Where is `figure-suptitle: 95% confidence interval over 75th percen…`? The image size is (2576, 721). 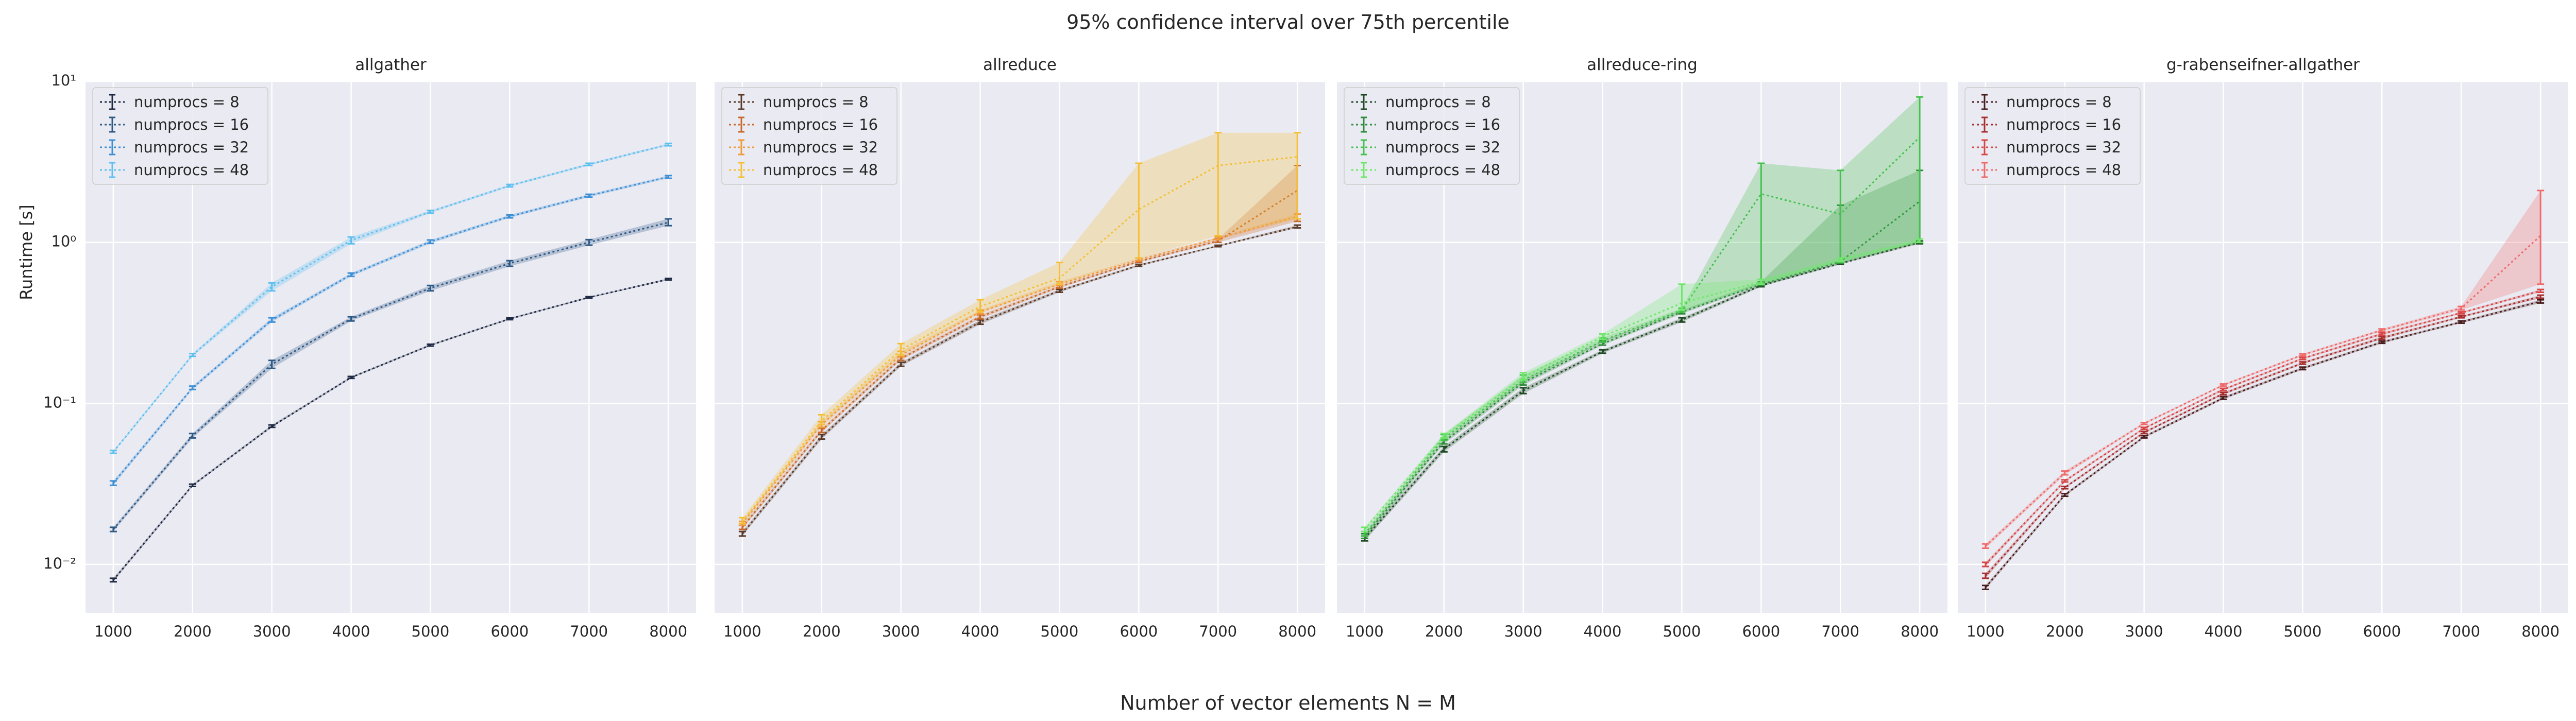 figure-suptitle: 95% confidence interval over 75th percen… is located at coordinates (1288, 22).